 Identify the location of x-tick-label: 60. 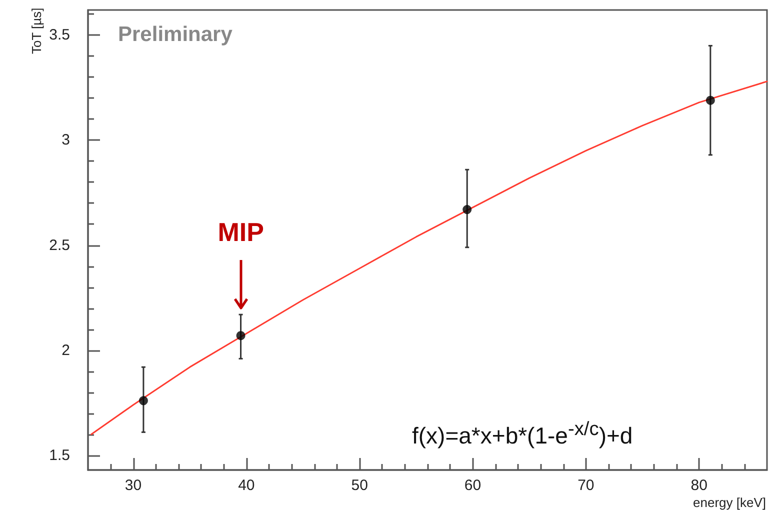
(473, 485).